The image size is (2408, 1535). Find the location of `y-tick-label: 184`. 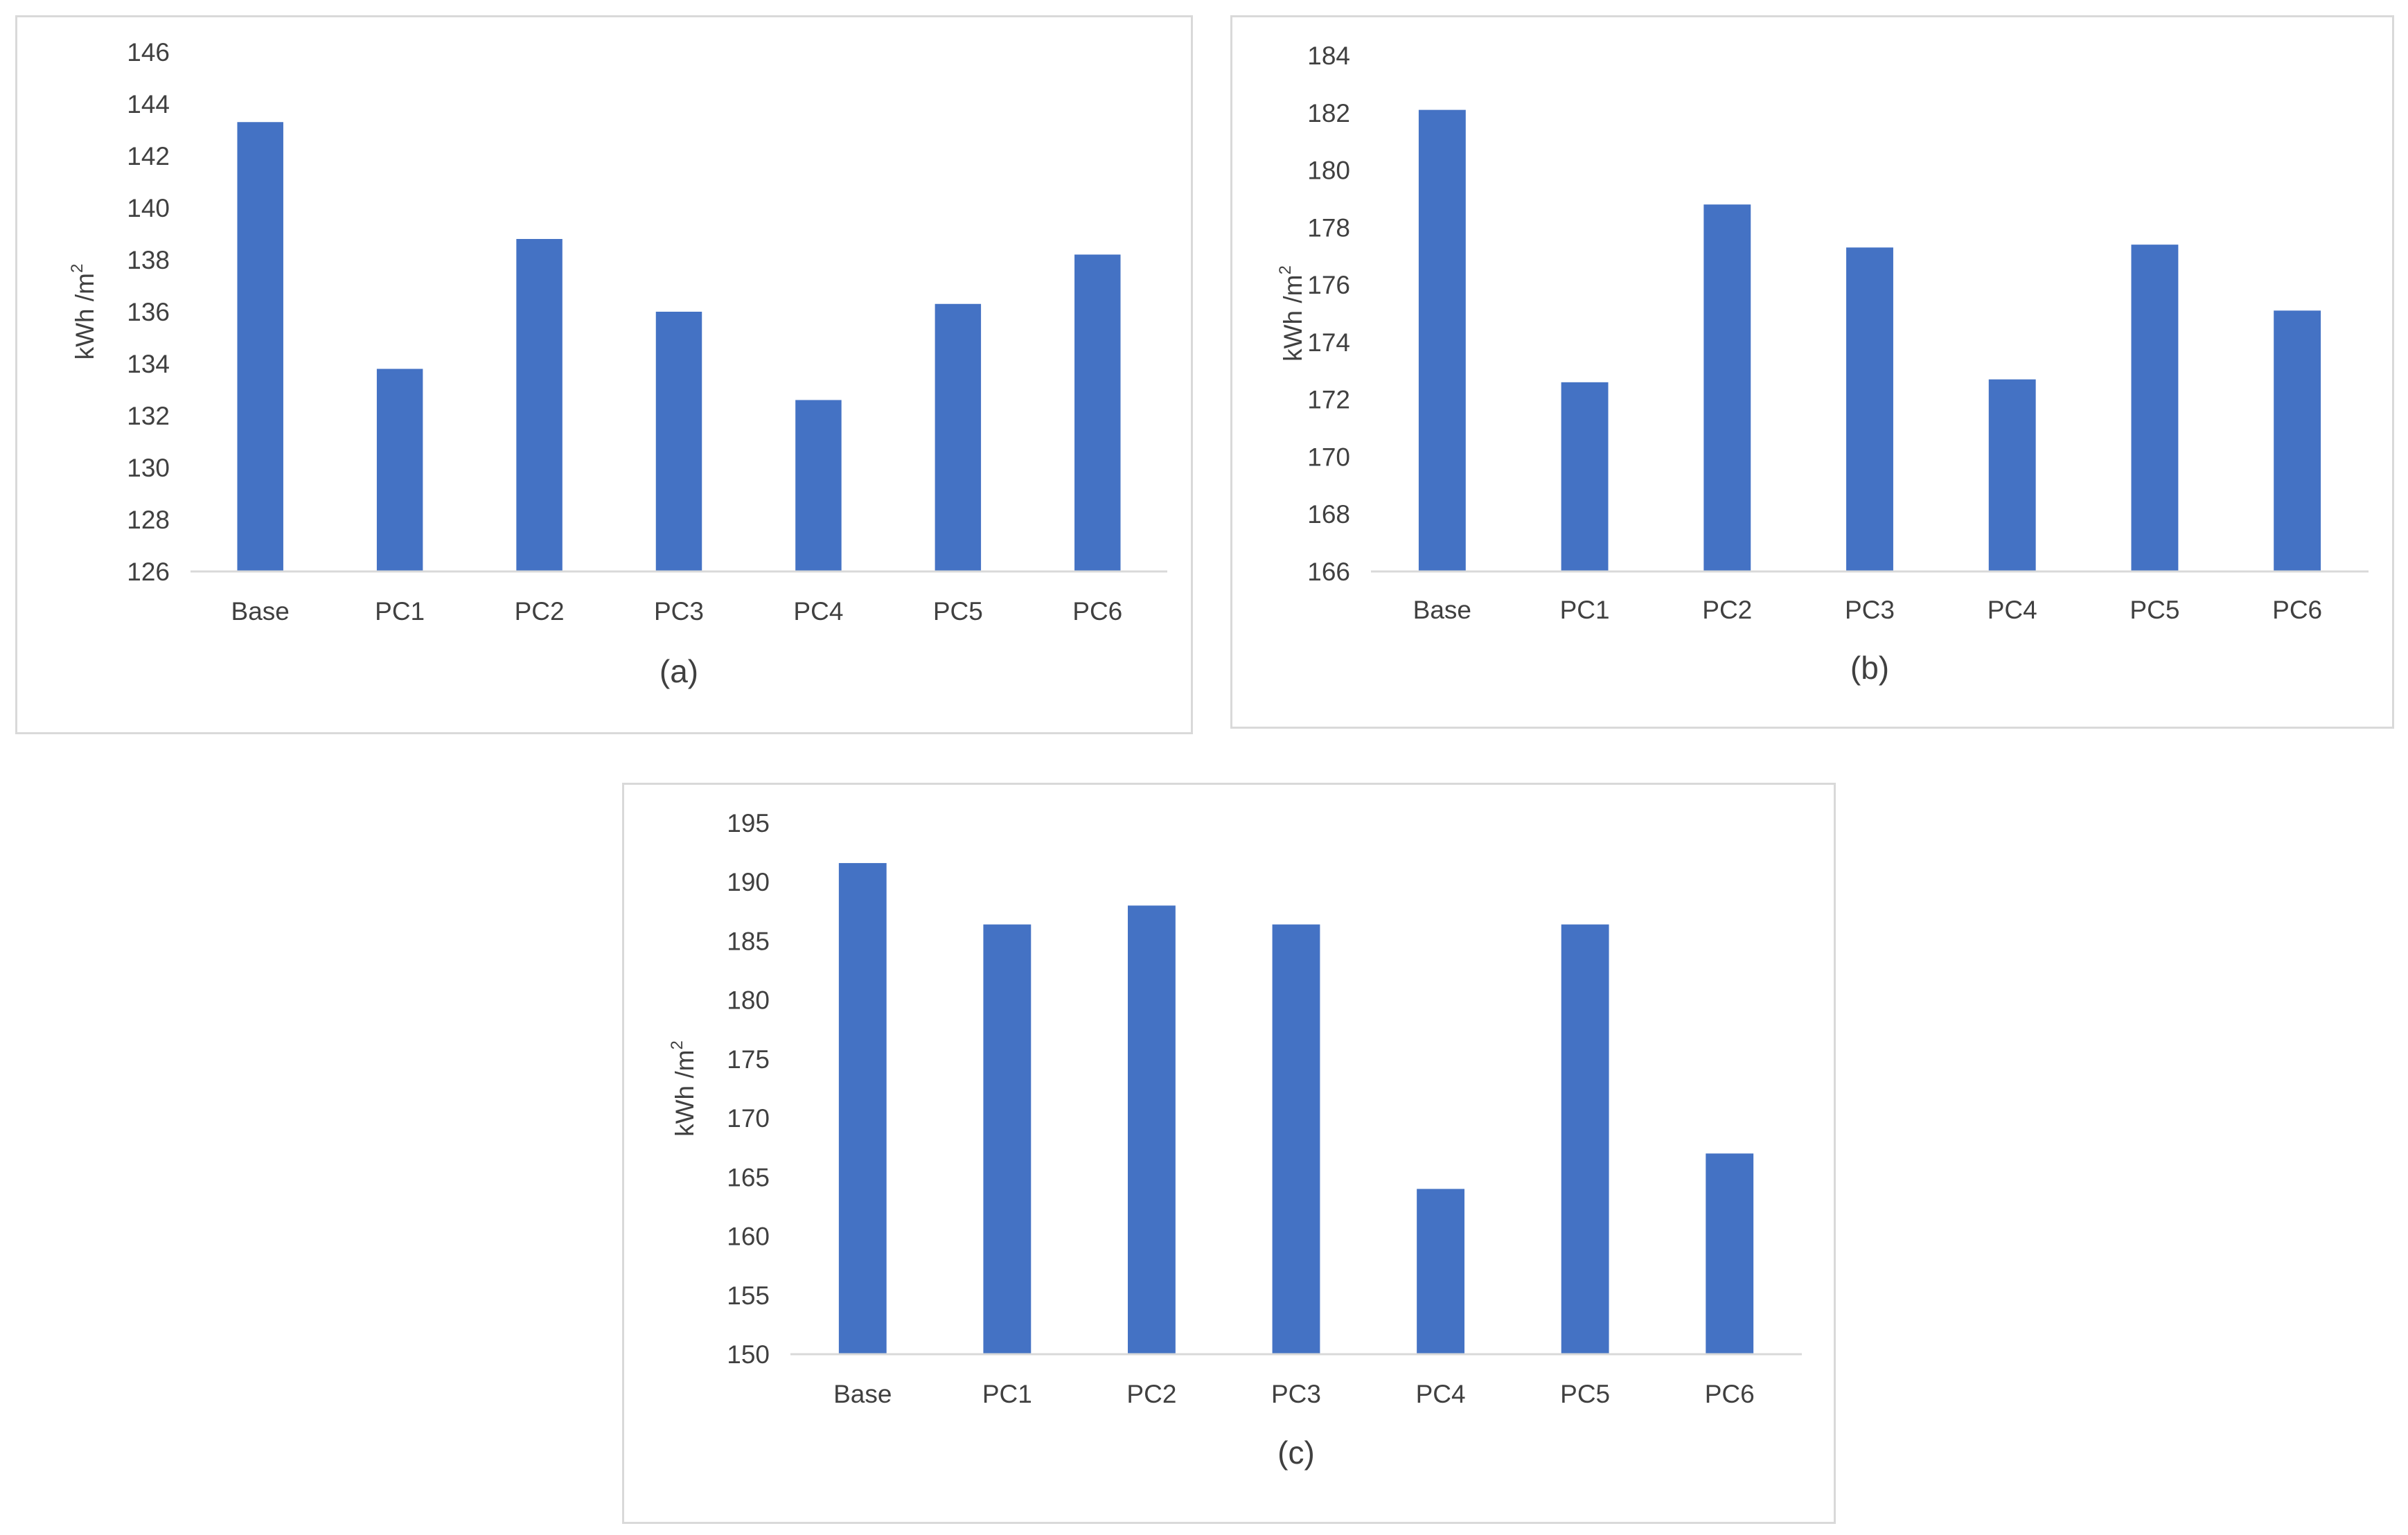

y-tick-label: 184 is located at coordinates (1328, 56).